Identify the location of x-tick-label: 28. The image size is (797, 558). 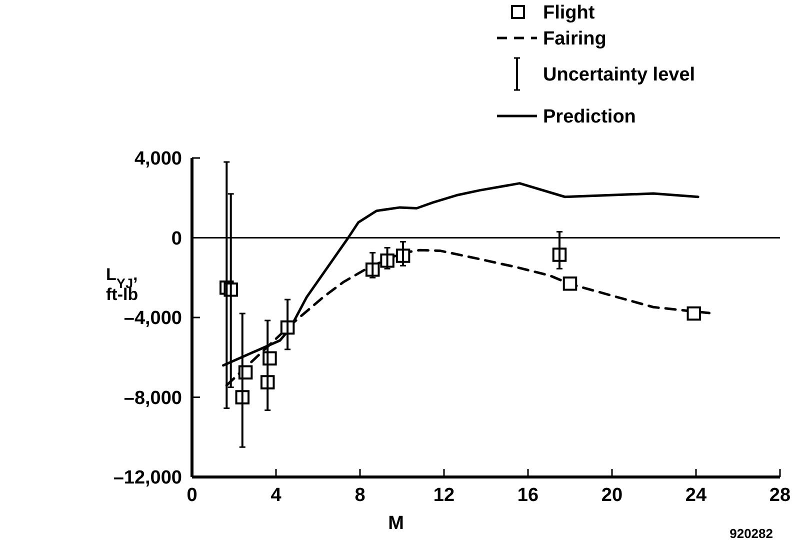
(780, 495).